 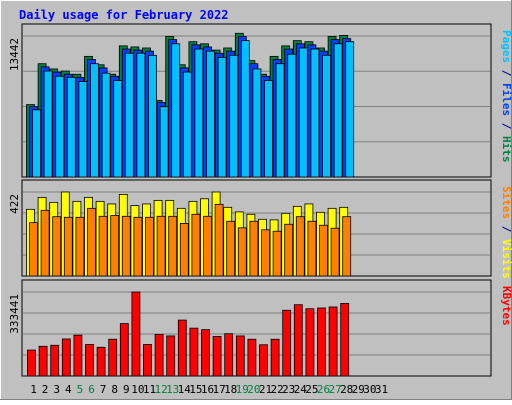 What do you see at coordinates (56, 389) in the screenshot?
I see `x-tick-label: 3` at bounding box center [56, 389].